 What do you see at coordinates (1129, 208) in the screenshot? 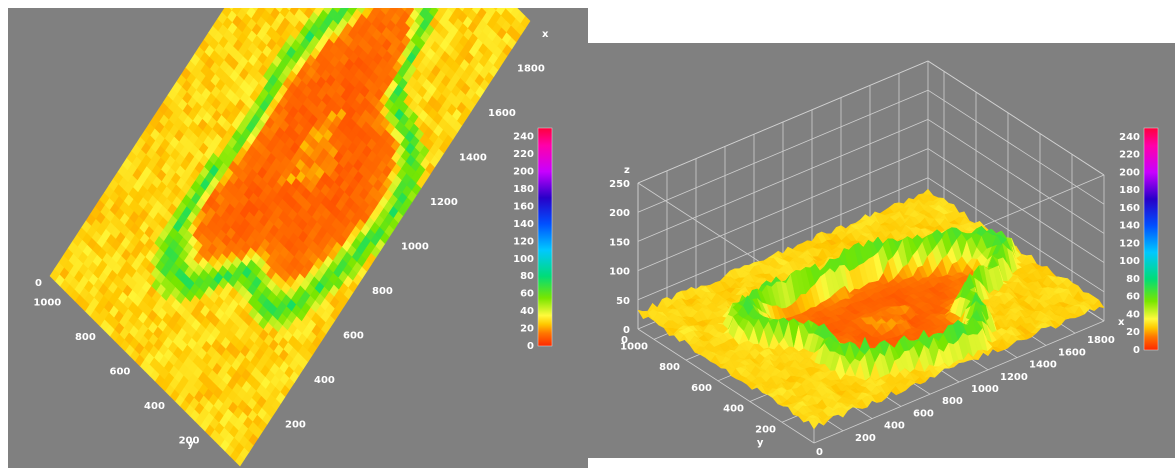
I see `right-colorbar-tick: 160` at bounding box center [1129, 208].